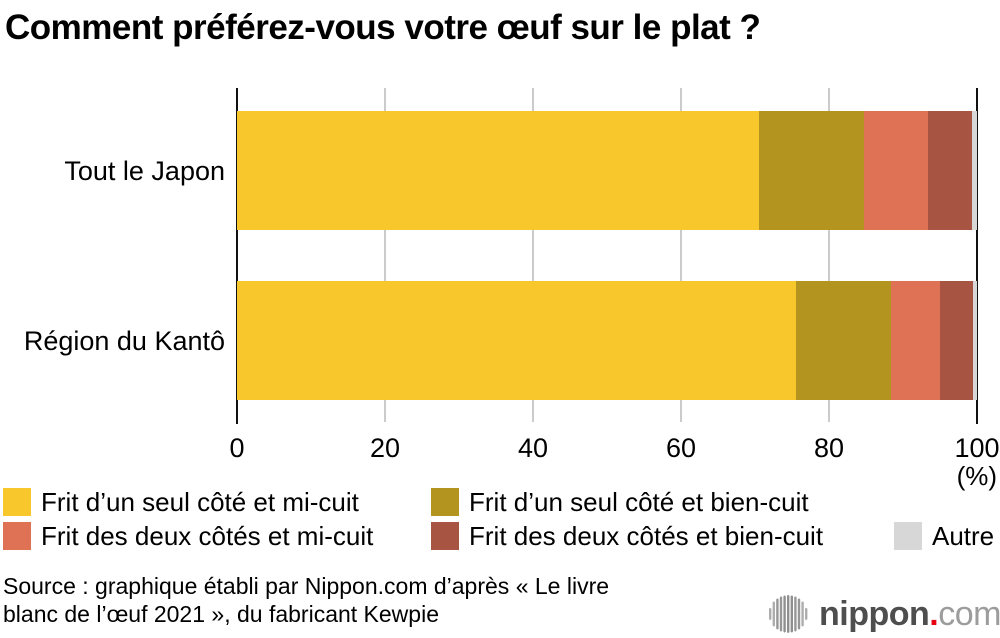 The width and height of the screenshot is (1000, 638). I want to click on x-tick-label: 80, so click(829, 448).